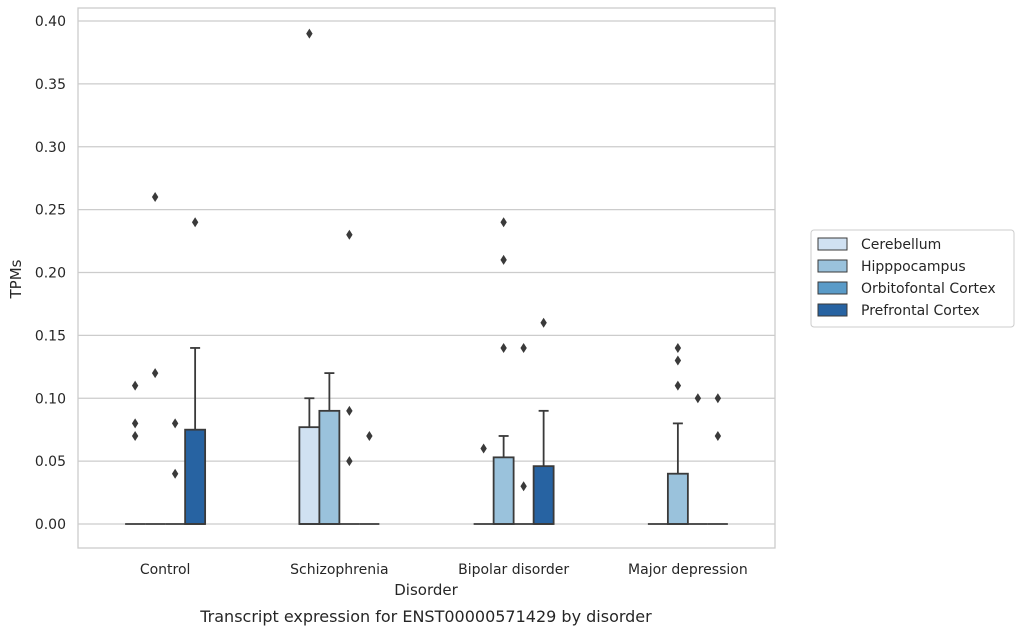  I want to click on x-tick-label: Schizophrenia, so click(339, 570).